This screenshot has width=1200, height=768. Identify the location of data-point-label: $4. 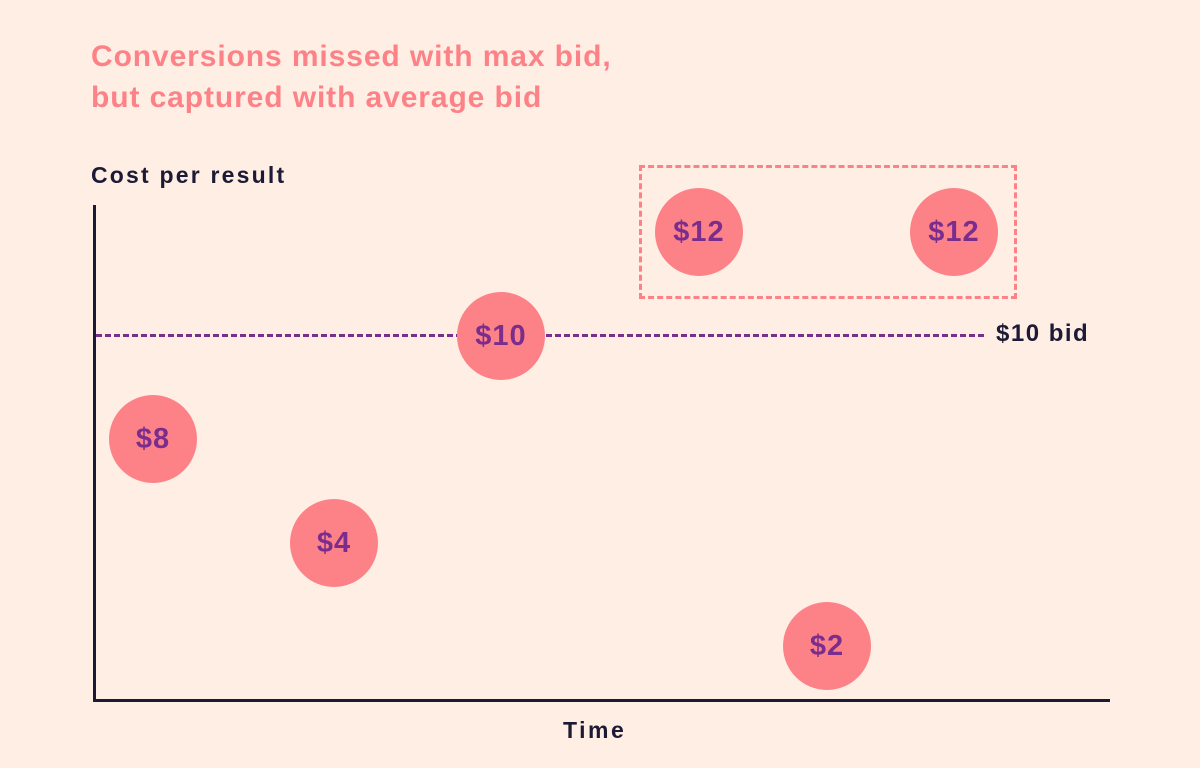
(334, 542).